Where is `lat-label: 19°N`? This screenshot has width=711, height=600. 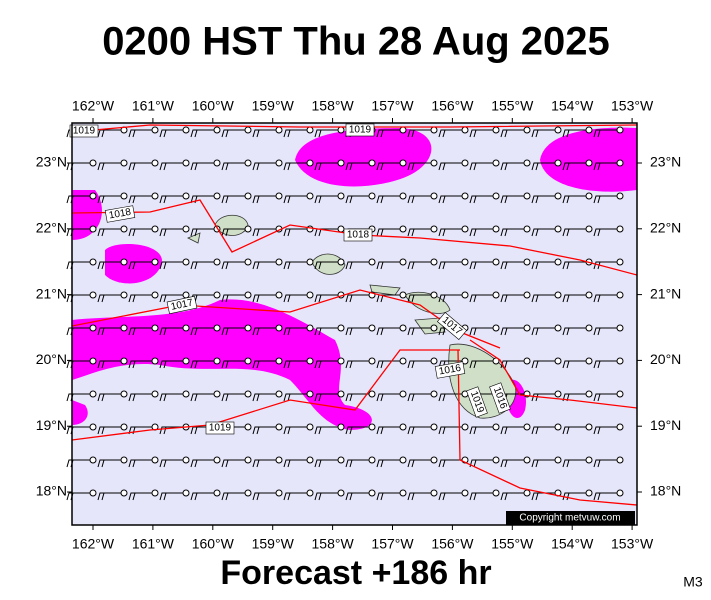
lat-label: 19°N is located at coordinates (665, 425).